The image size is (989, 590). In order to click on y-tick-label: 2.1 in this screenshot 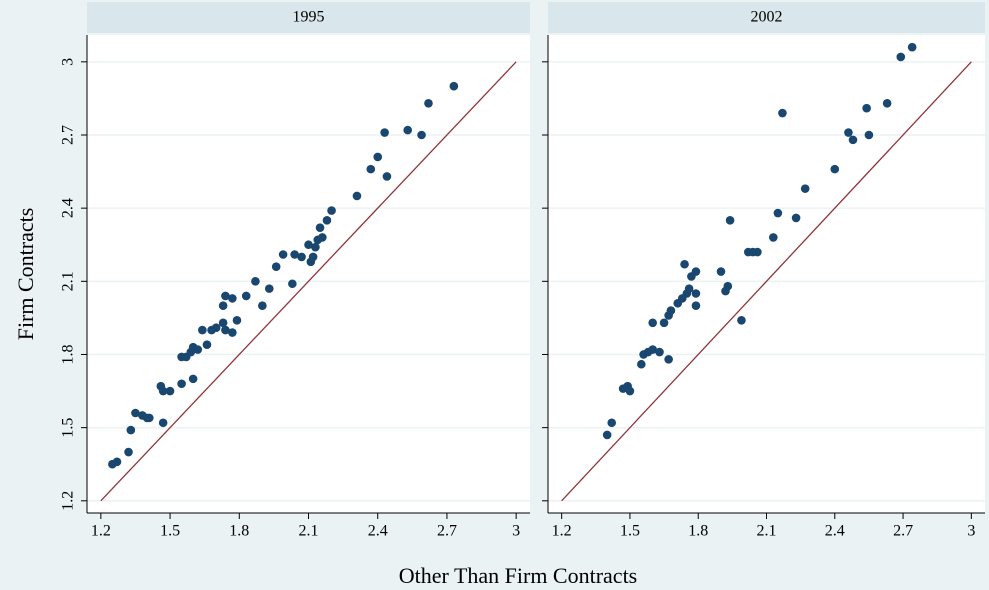, I will do `click(68, 281)`.